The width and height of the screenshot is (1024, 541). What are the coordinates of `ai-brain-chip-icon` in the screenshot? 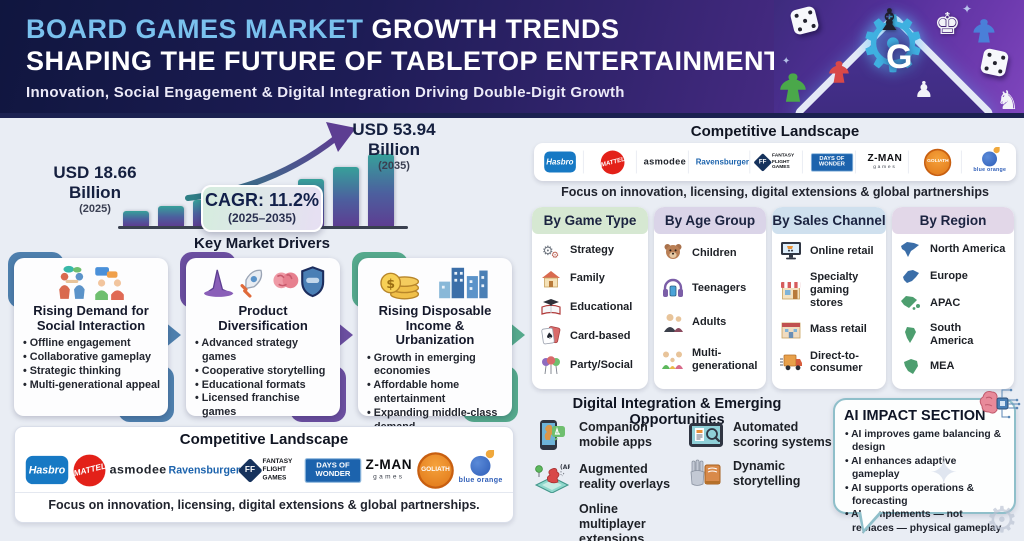 It's located at (1000, 406).